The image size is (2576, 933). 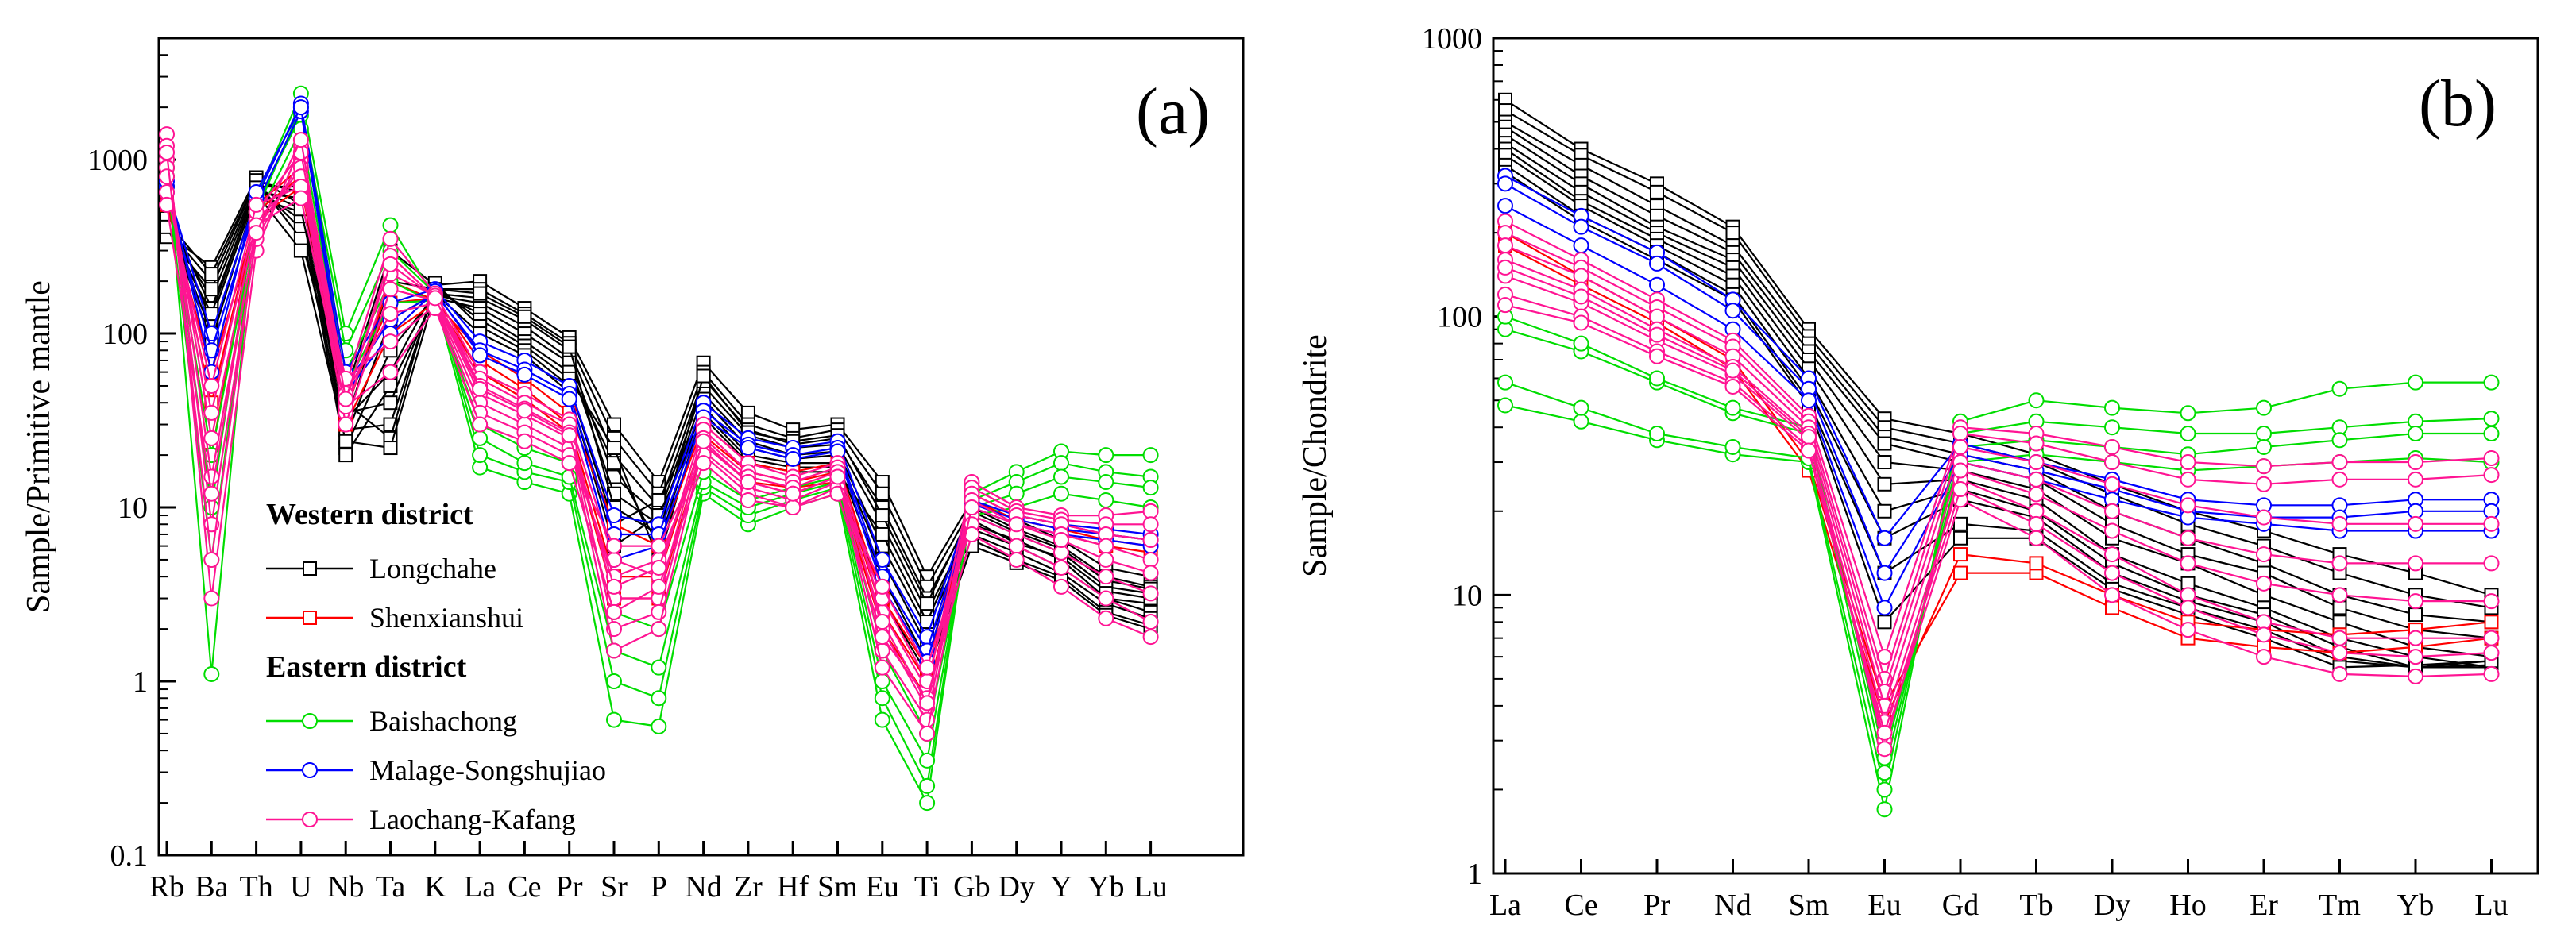 What do you see at coordinates (310, 618) in the screenshot?
I see `legend-marker` at bounding box center [310, 618].